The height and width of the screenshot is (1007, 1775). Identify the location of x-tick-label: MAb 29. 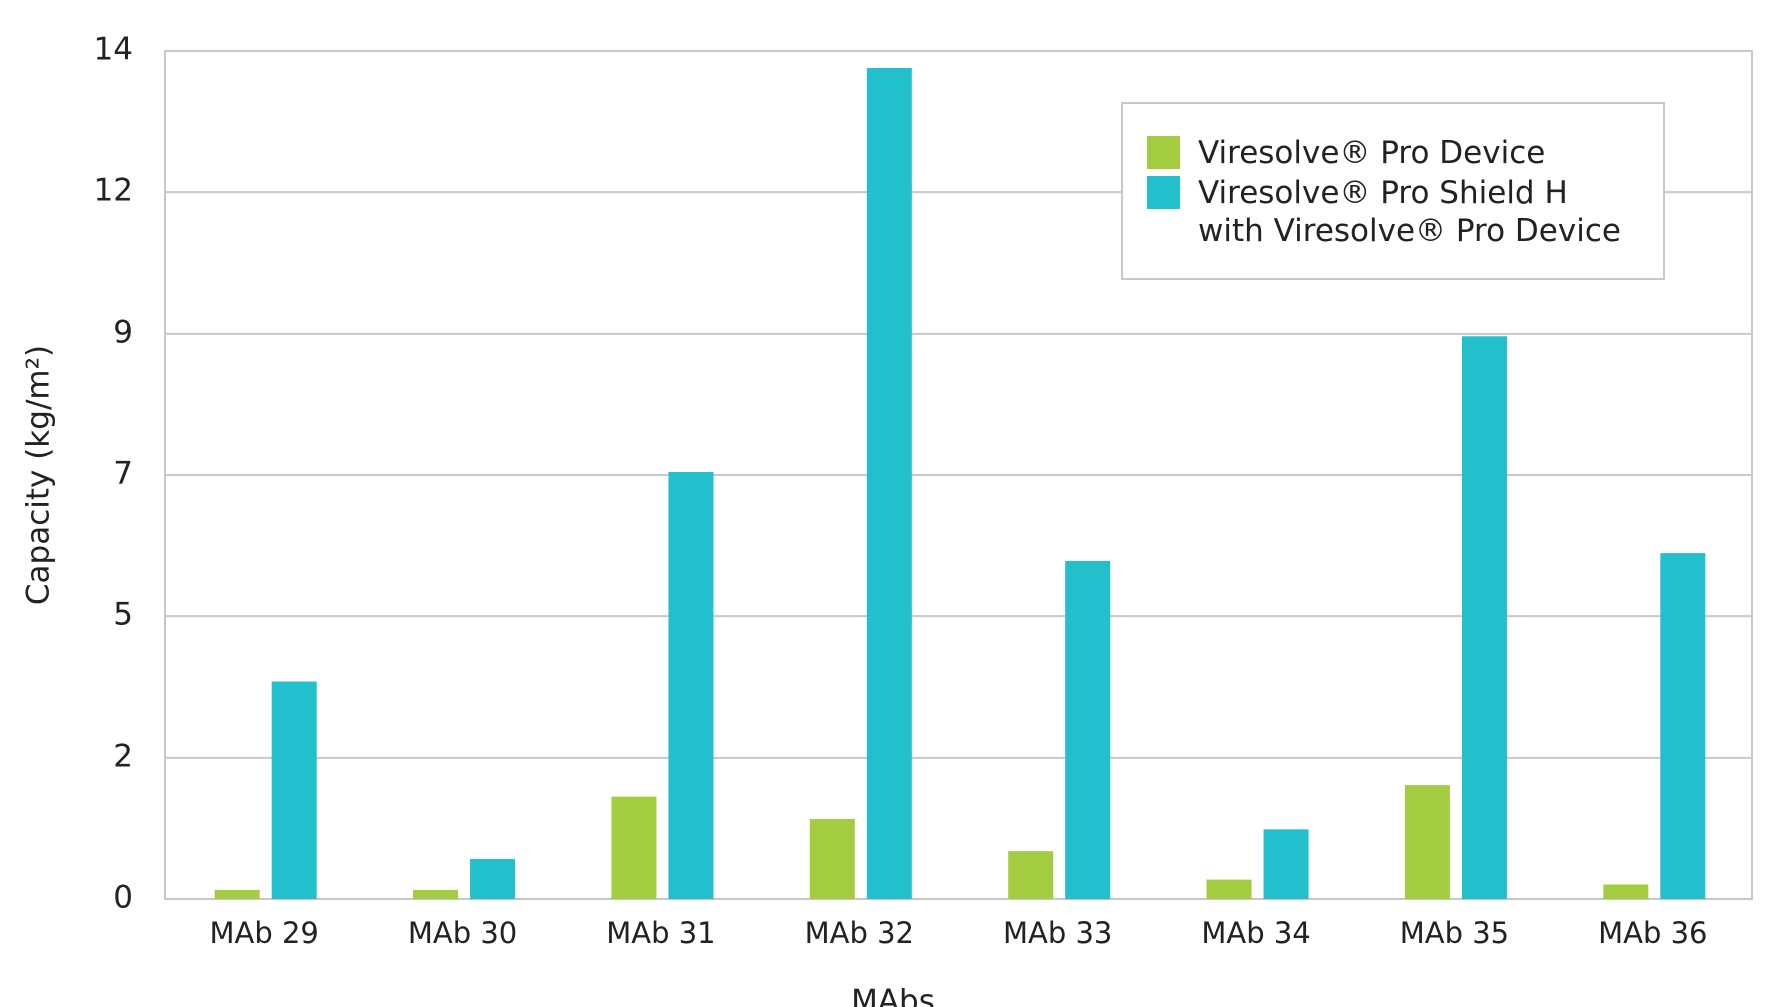
(263, 933).